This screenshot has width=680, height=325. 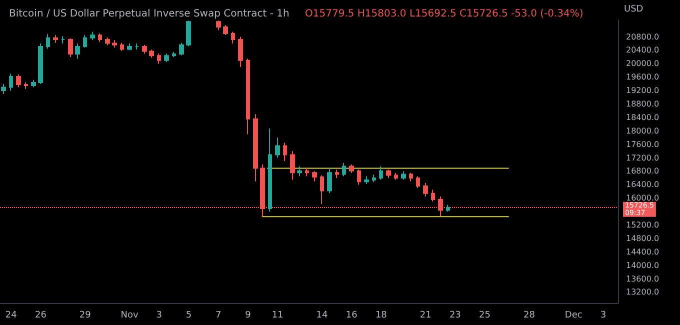 What do you see at coordinates (322, 315) in the screenshot?
I see `x-tick-label: 14` at bounding box center [322, 315].